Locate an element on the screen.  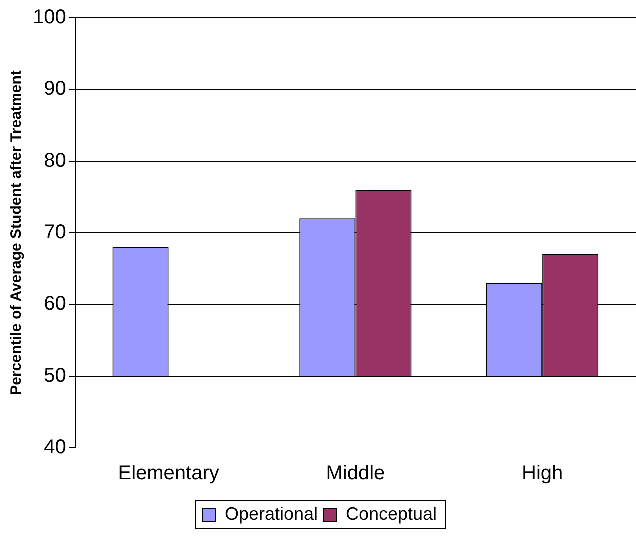
y-tick-label: 60 is located at coordinates (55, 304).